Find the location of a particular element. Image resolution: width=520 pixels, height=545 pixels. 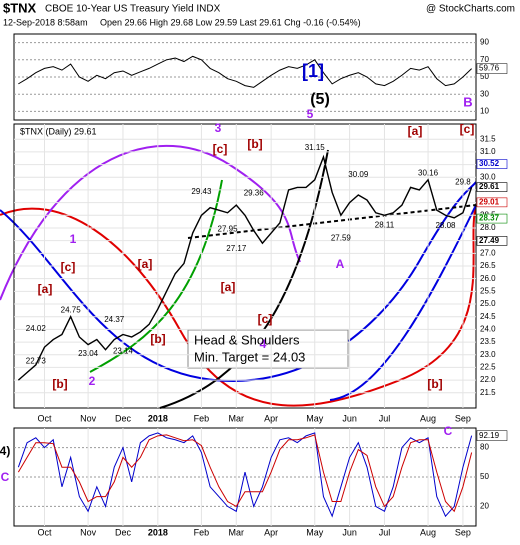

wave-label: (5) is located at coordinates (320, 99).